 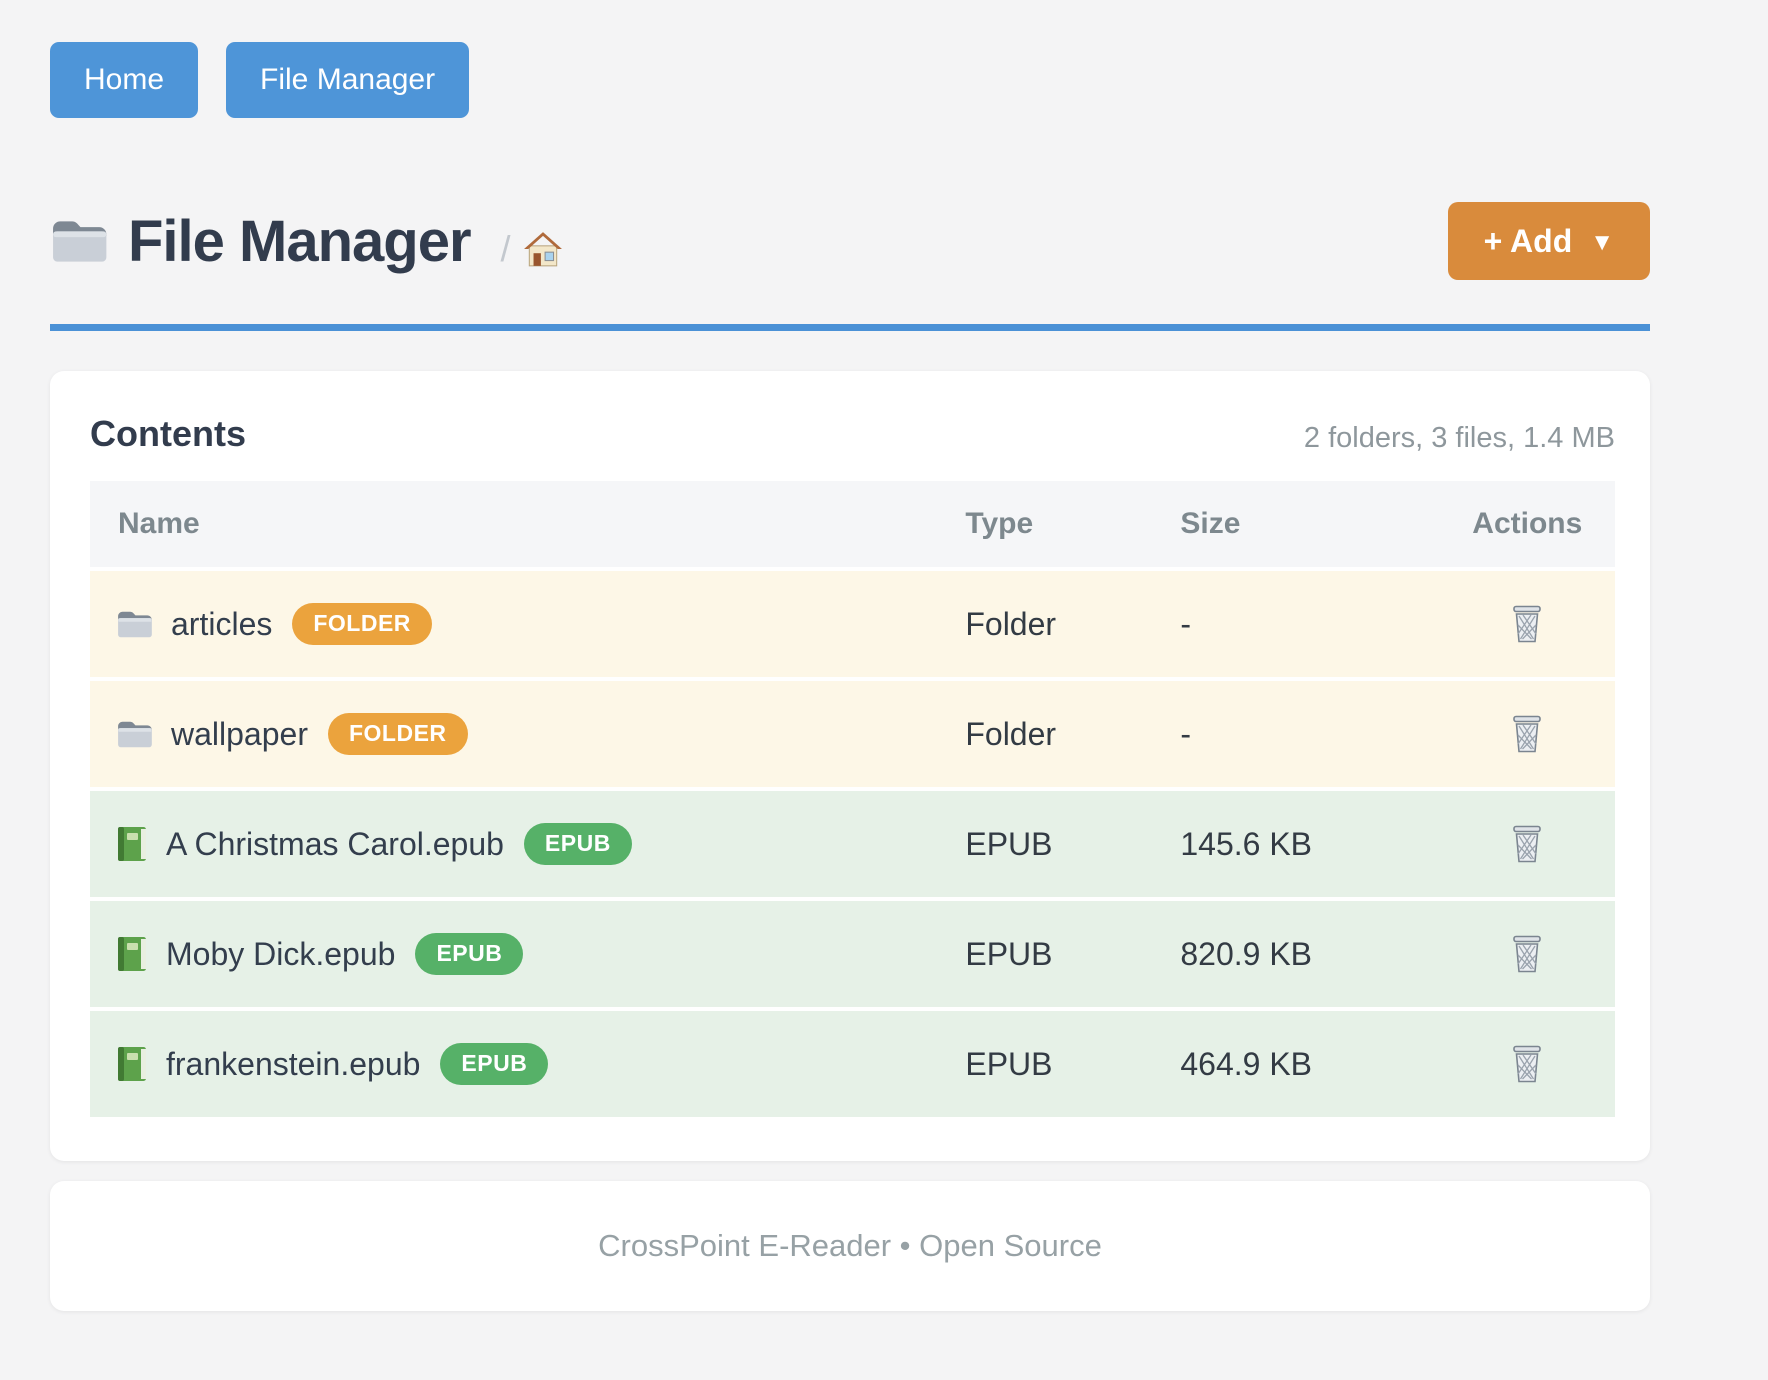 I want to click on table-row: wallpaper FOLDER Folder -, so click(x=852, y=732).